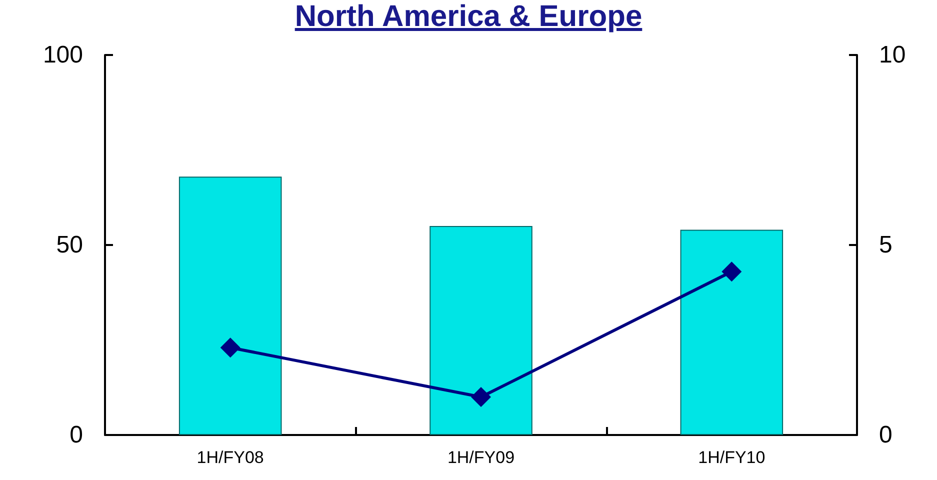 The width and height of the screenshot is (937, 480). I want to click on x-tick-label: 1H/FY09, so click(481, 457).